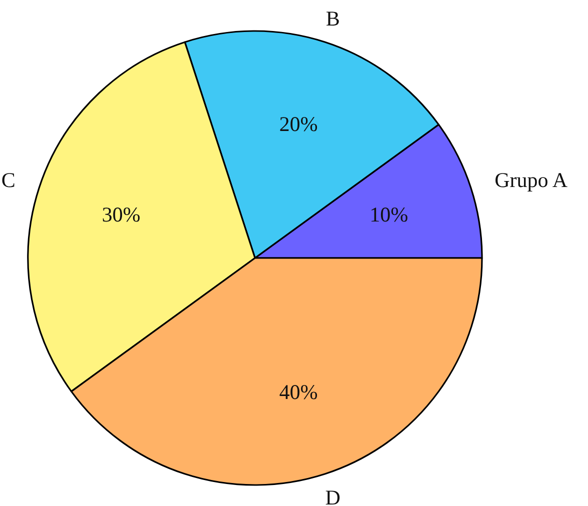 Image resolution: width=588 pixels, height=506 pixels. Describe the element at coordinates (531, 180) in the screenshot. I see `slice-label: Grupo A` at that location.